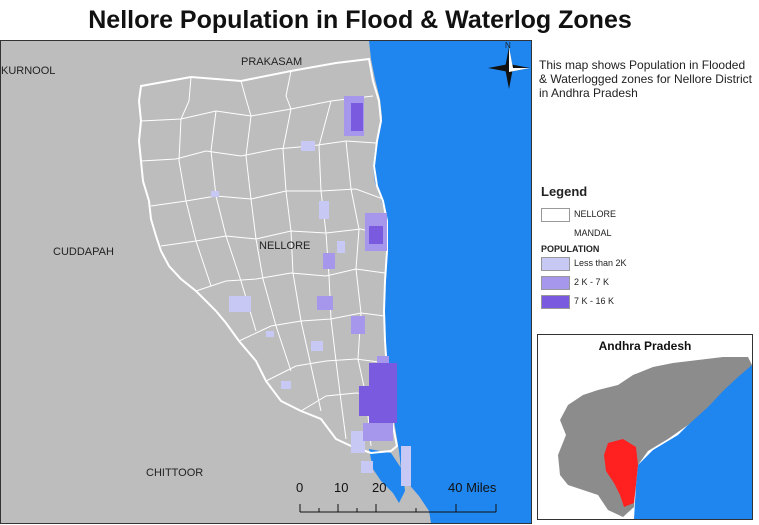 The image size is (759, 525). I want to click on legend-title: Legend, so click(564, 191).